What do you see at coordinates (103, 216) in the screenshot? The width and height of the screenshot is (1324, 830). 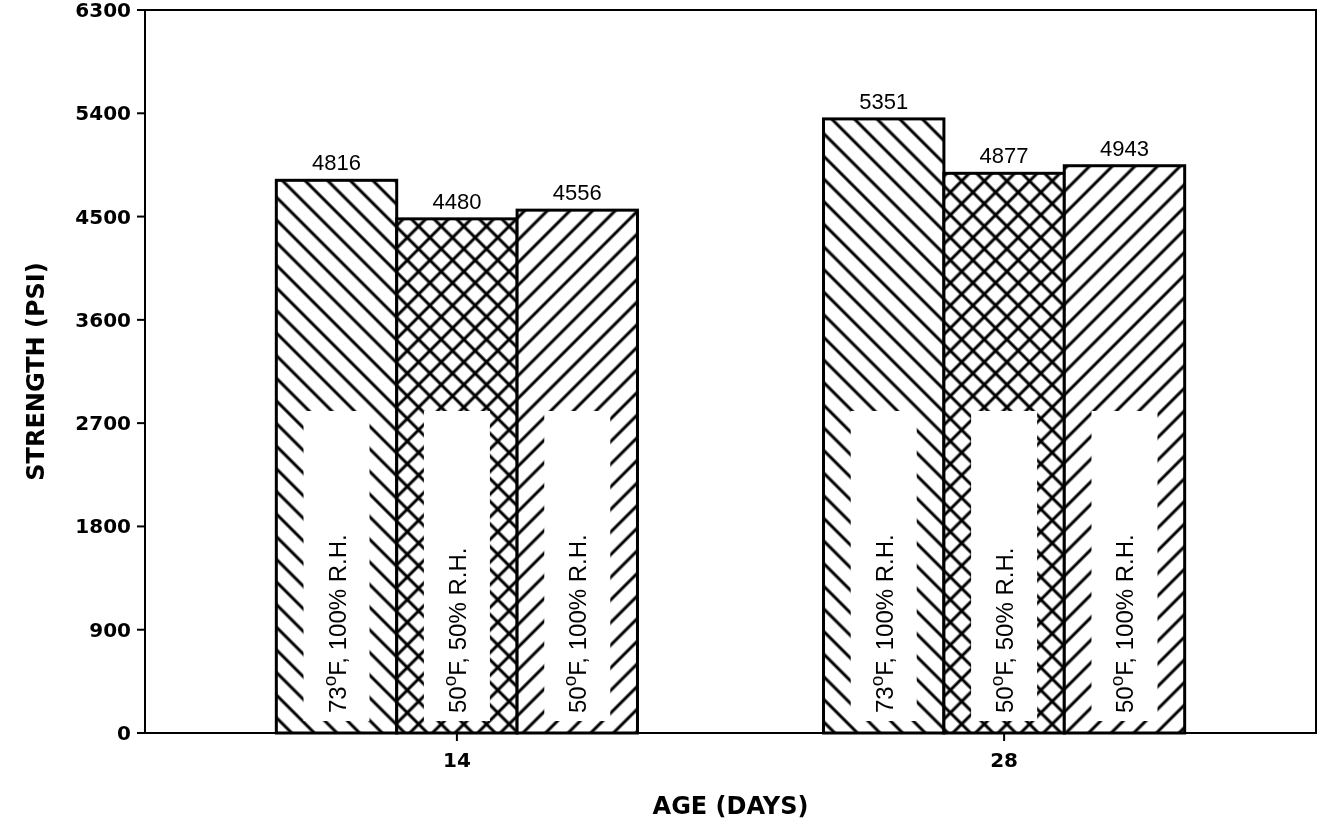 I see `y-tick-label: 4500` at bounding box center [103, 216].